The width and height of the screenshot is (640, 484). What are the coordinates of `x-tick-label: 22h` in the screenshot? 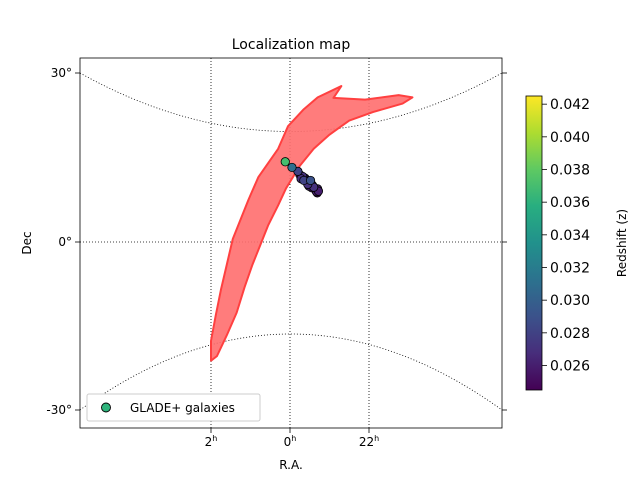 It's located at (369, 441).